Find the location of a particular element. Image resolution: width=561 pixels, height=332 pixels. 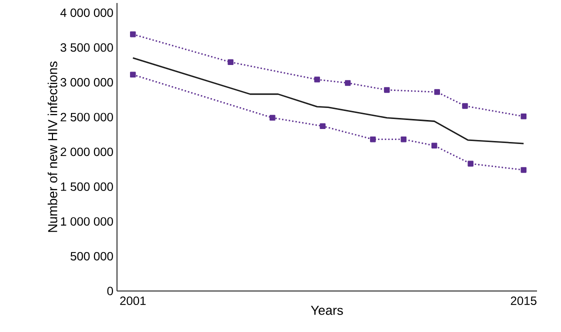

y-tick-label: 4 000 000 is located at coordinates (86, 12).